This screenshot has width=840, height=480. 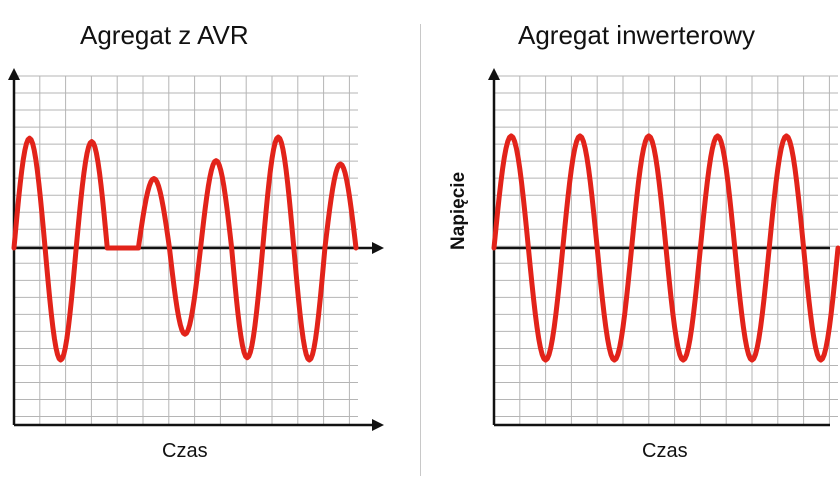 What do you see at coordinates (378, 425) in the screenshot?
I see `x-axis-arrow` at bounding box center [378, 425].